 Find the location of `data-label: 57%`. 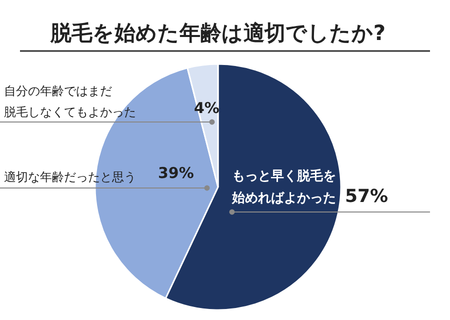

data-label: 57% is located at coordinates (366, 196).